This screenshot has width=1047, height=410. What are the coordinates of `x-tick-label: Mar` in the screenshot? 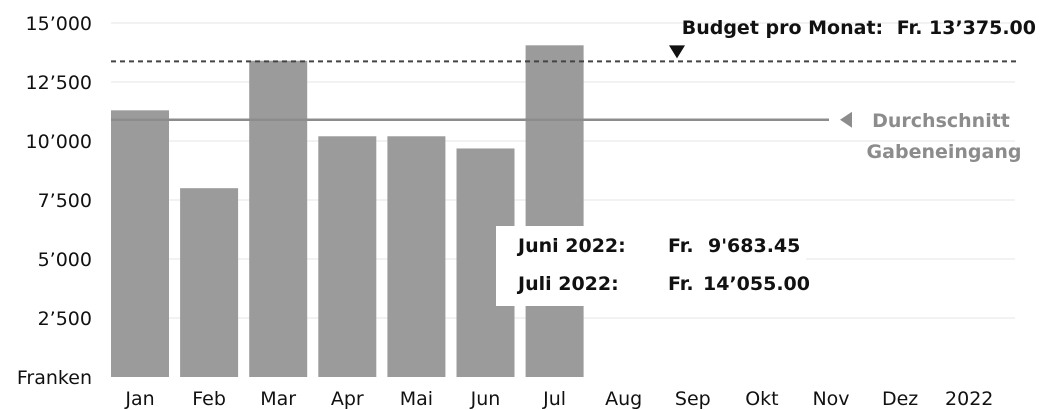 It's located at (278, 399).